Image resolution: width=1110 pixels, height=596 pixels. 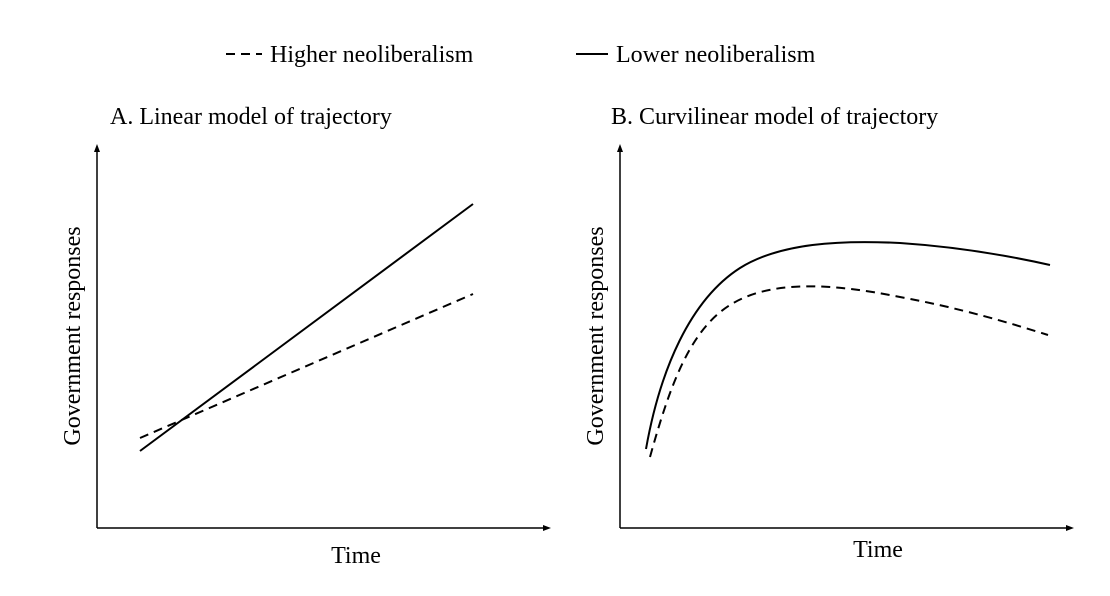 What do you see at coordinates (521, 55) in the screenshot?
I see `legend: Higher neoliberalism Lower neoliberalism` at bounding box center [521, 55].